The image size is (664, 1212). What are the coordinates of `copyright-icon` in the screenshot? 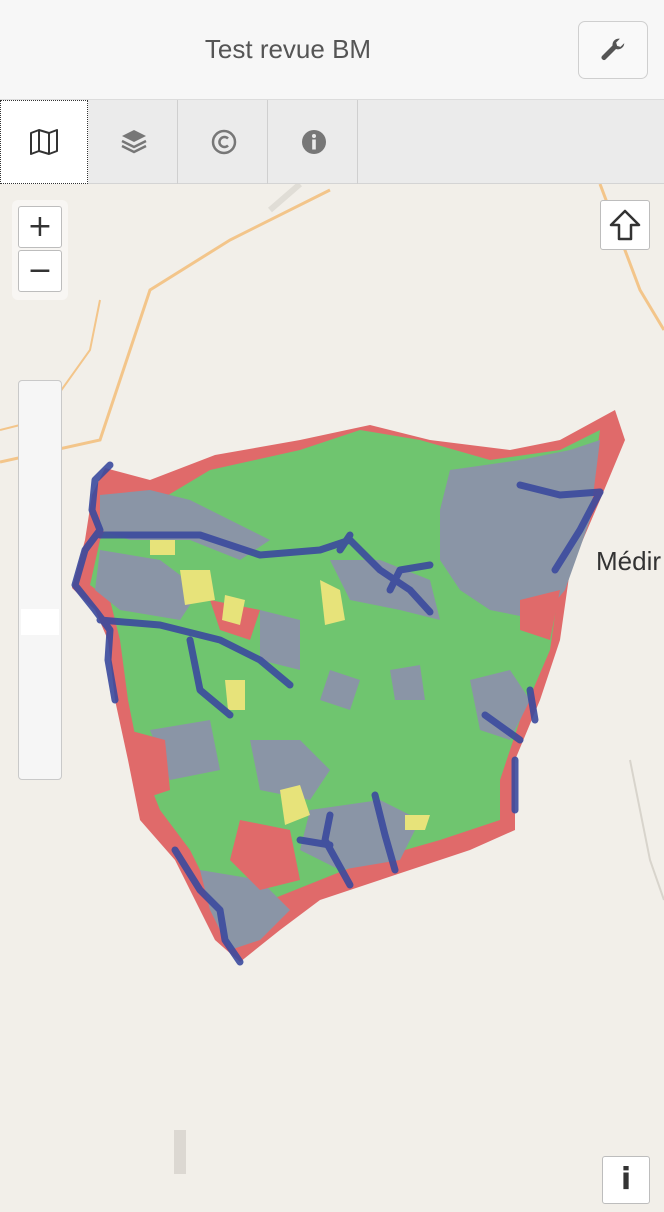 It's located at (223, 142).